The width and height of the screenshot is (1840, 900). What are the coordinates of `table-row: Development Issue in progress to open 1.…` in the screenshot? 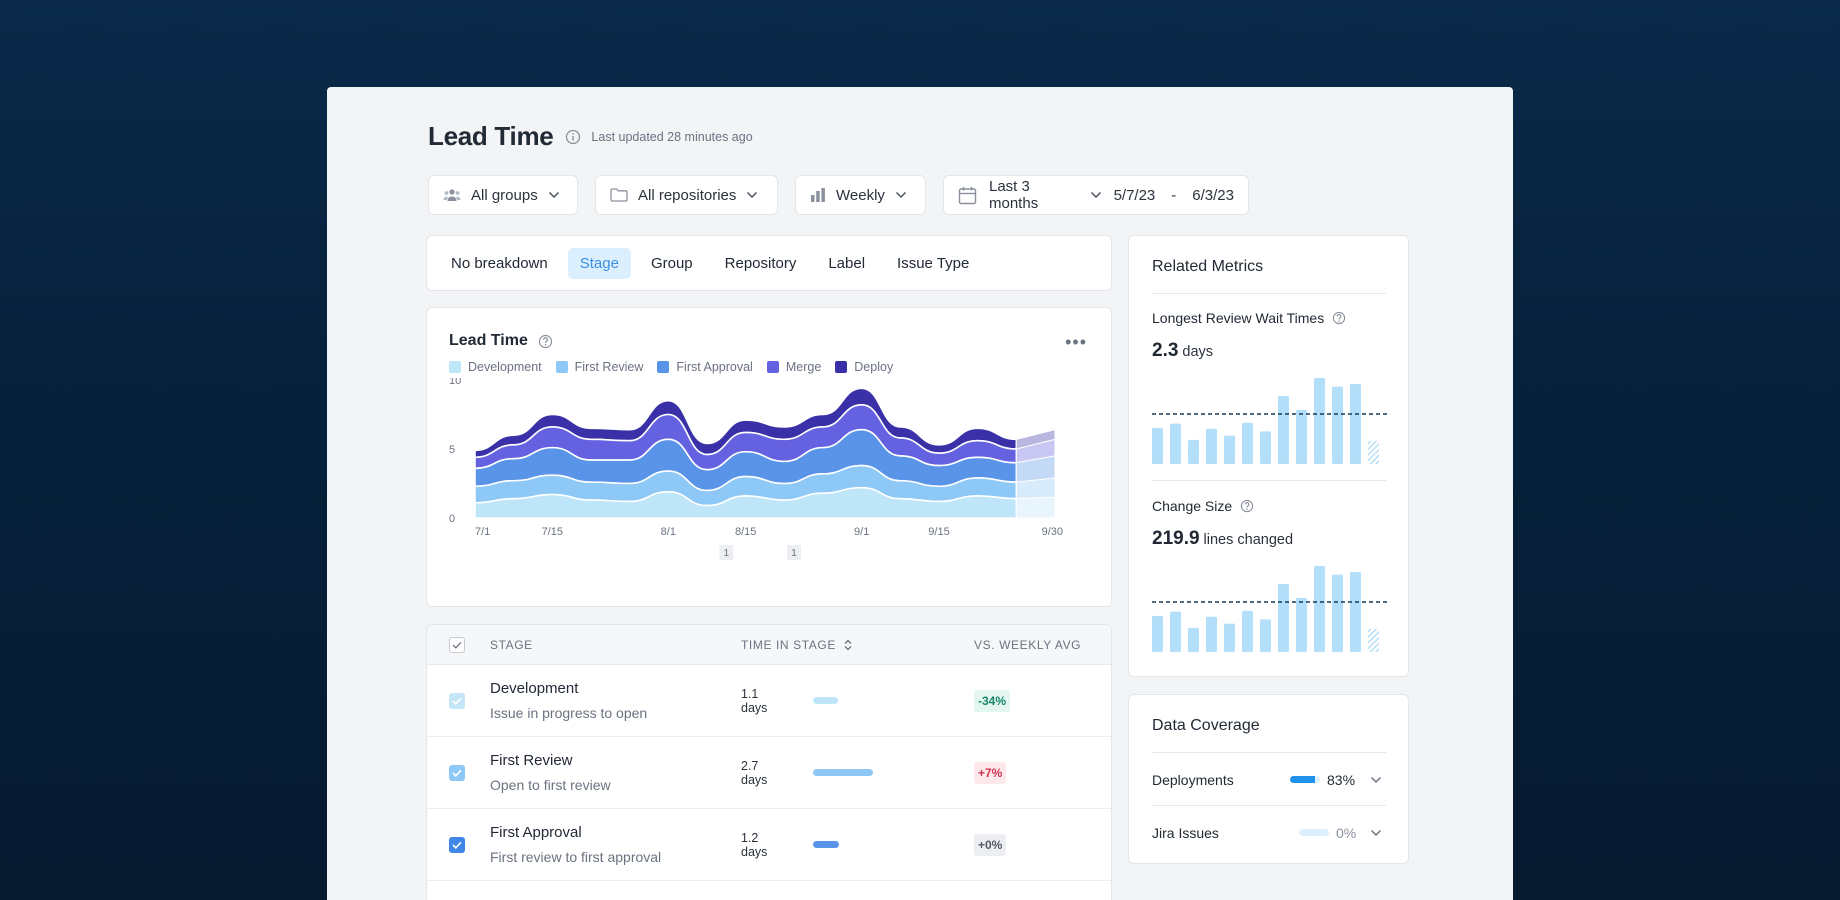 It's located at (769, 701).